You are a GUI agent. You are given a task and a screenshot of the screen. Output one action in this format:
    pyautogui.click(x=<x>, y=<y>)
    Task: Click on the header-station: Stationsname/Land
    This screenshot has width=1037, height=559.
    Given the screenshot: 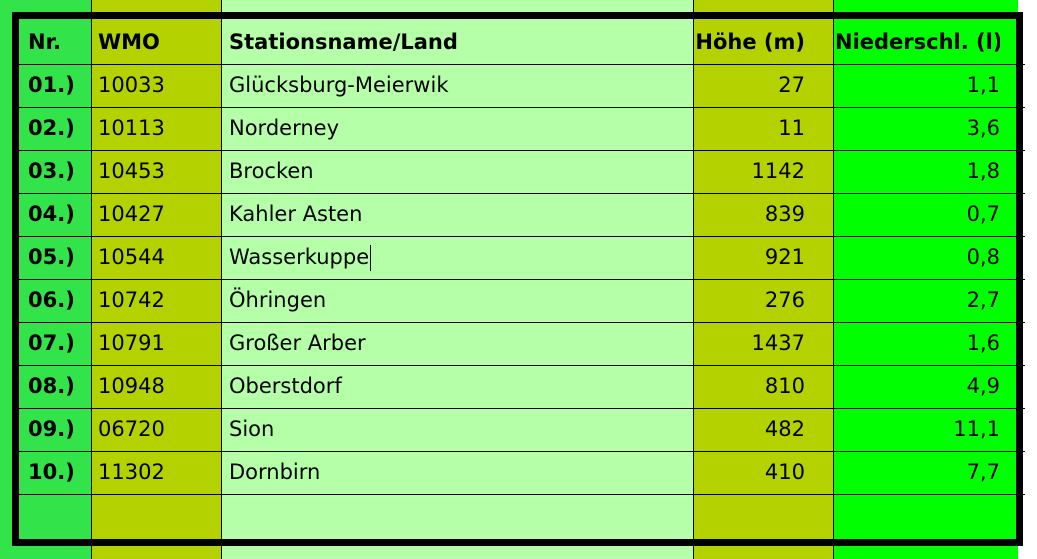 What is the action you would take?
    pyautogui.click(x=343, y=42)
    